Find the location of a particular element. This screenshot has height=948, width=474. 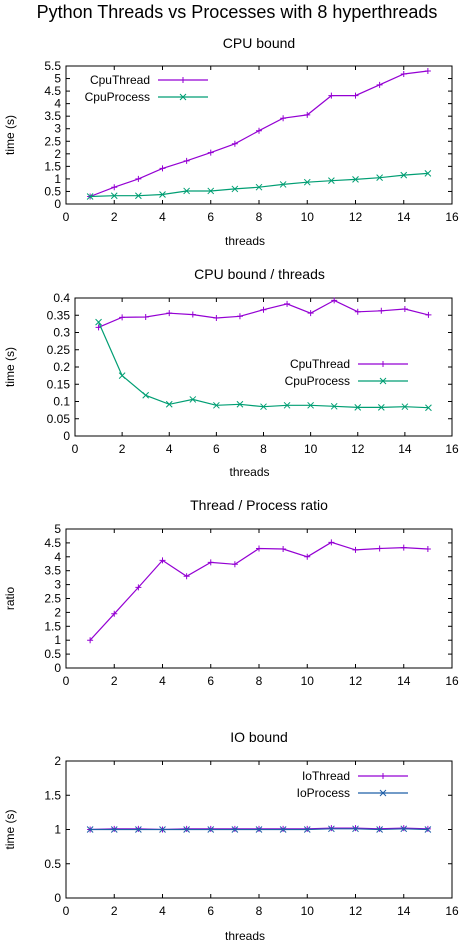

y-tick-label: 3.5 is located at coordinates (52, 571).